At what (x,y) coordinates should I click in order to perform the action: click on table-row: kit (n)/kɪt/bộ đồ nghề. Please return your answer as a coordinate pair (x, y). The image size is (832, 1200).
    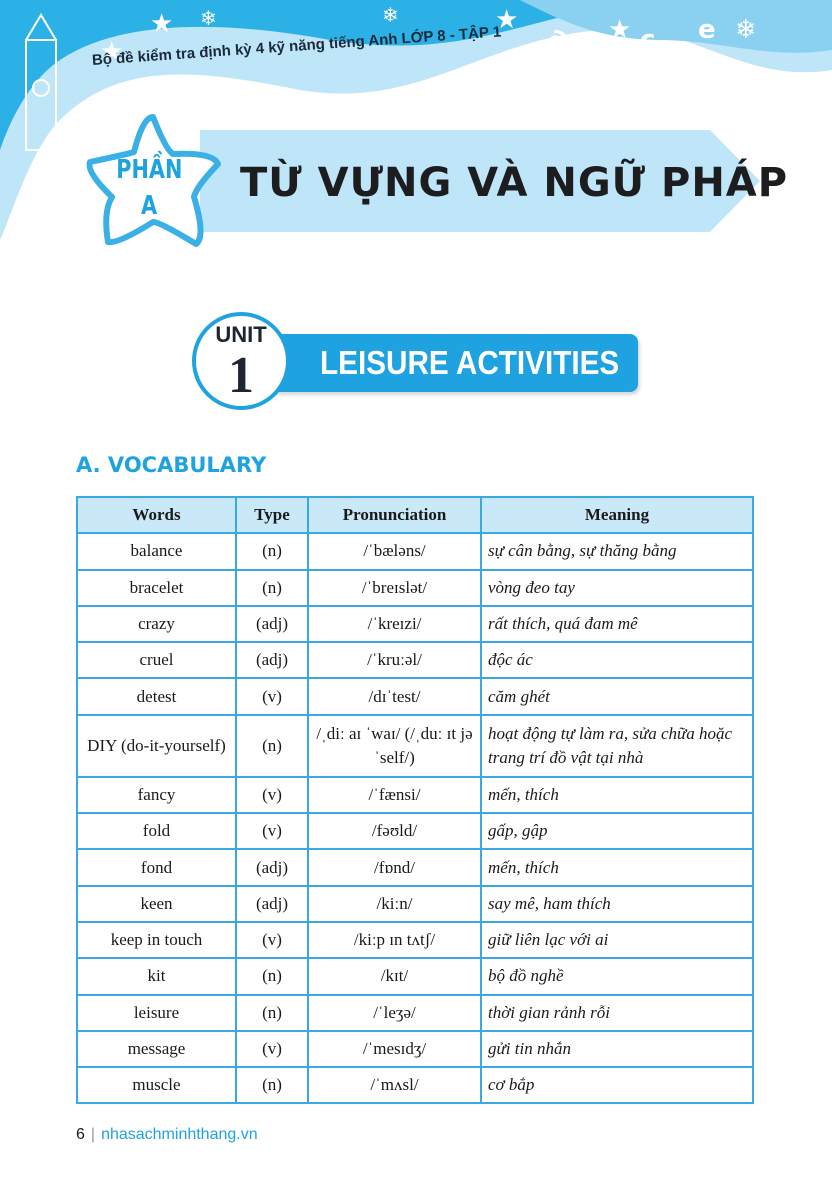
    Looking at the image, I should click on (415, 976).